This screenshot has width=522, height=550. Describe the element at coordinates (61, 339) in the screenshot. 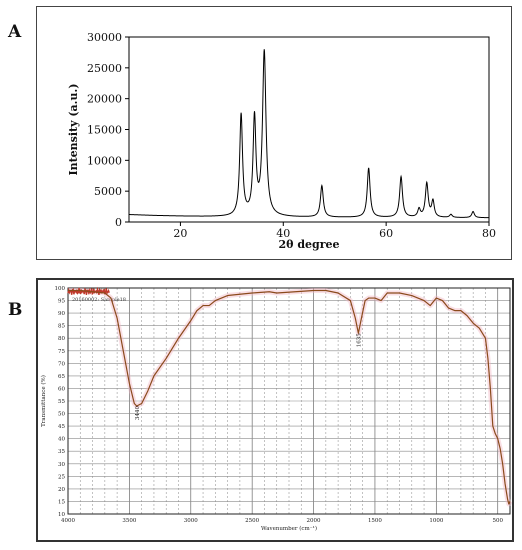

I see `ftir-y-tick-label: 80` at that location.